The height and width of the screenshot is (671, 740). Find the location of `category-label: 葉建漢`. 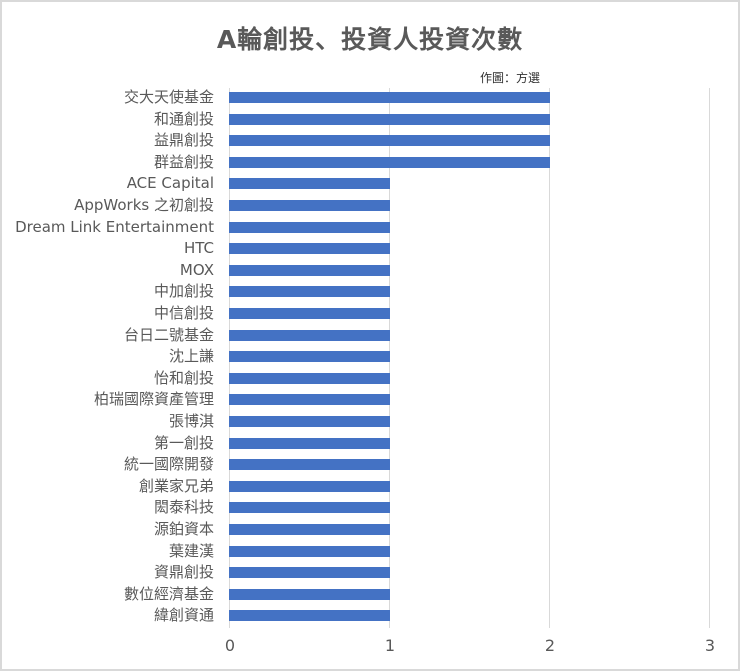

category-label: 葉建漢 is located at coordinates (191, 551).